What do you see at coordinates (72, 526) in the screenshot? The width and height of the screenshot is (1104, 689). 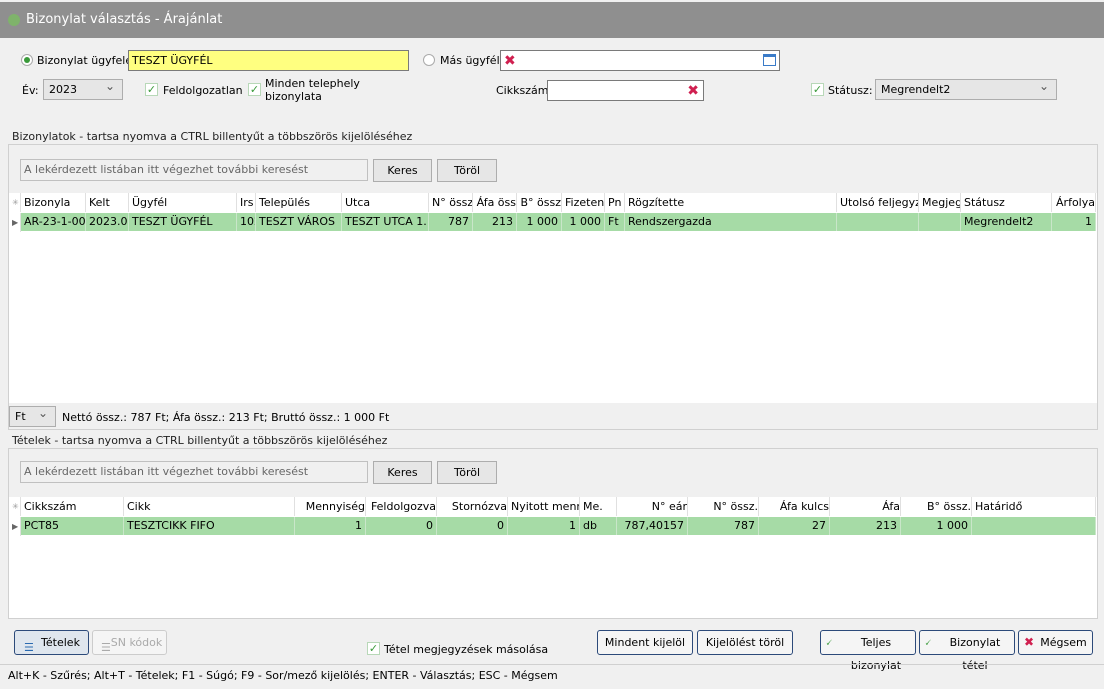 I see `table-cell: PCT85` at bounding box center [72, 526].